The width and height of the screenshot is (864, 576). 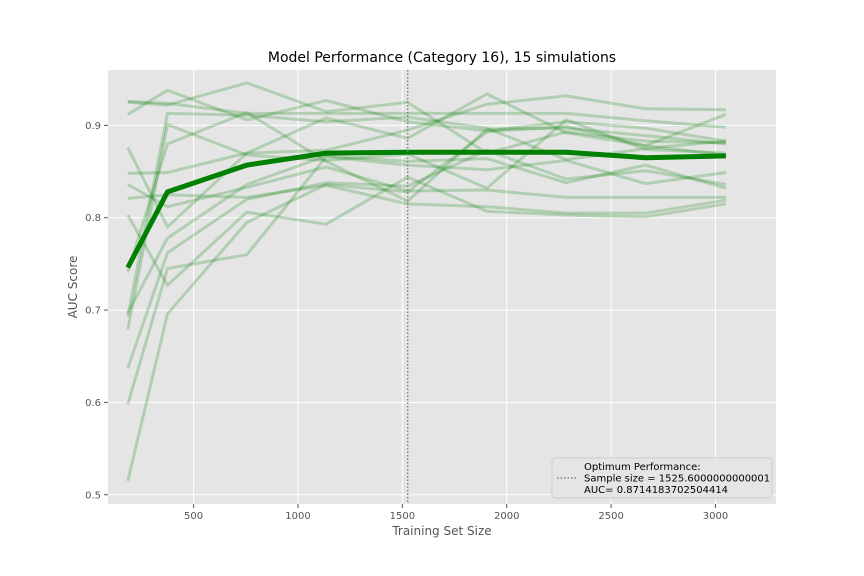 I want to click on legend-line-heading: Optimum Performance:, so click(x=642, y=467).